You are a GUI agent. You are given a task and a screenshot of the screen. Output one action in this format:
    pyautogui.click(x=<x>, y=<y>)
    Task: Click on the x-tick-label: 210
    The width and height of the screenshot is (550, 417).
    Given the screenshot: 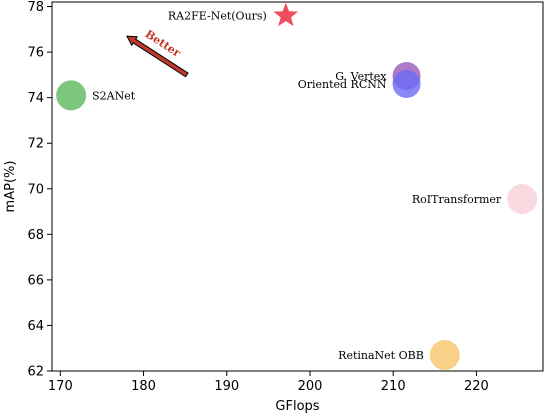 What is the action you would take?
    pyautogui.click(x=393, y=386)
    